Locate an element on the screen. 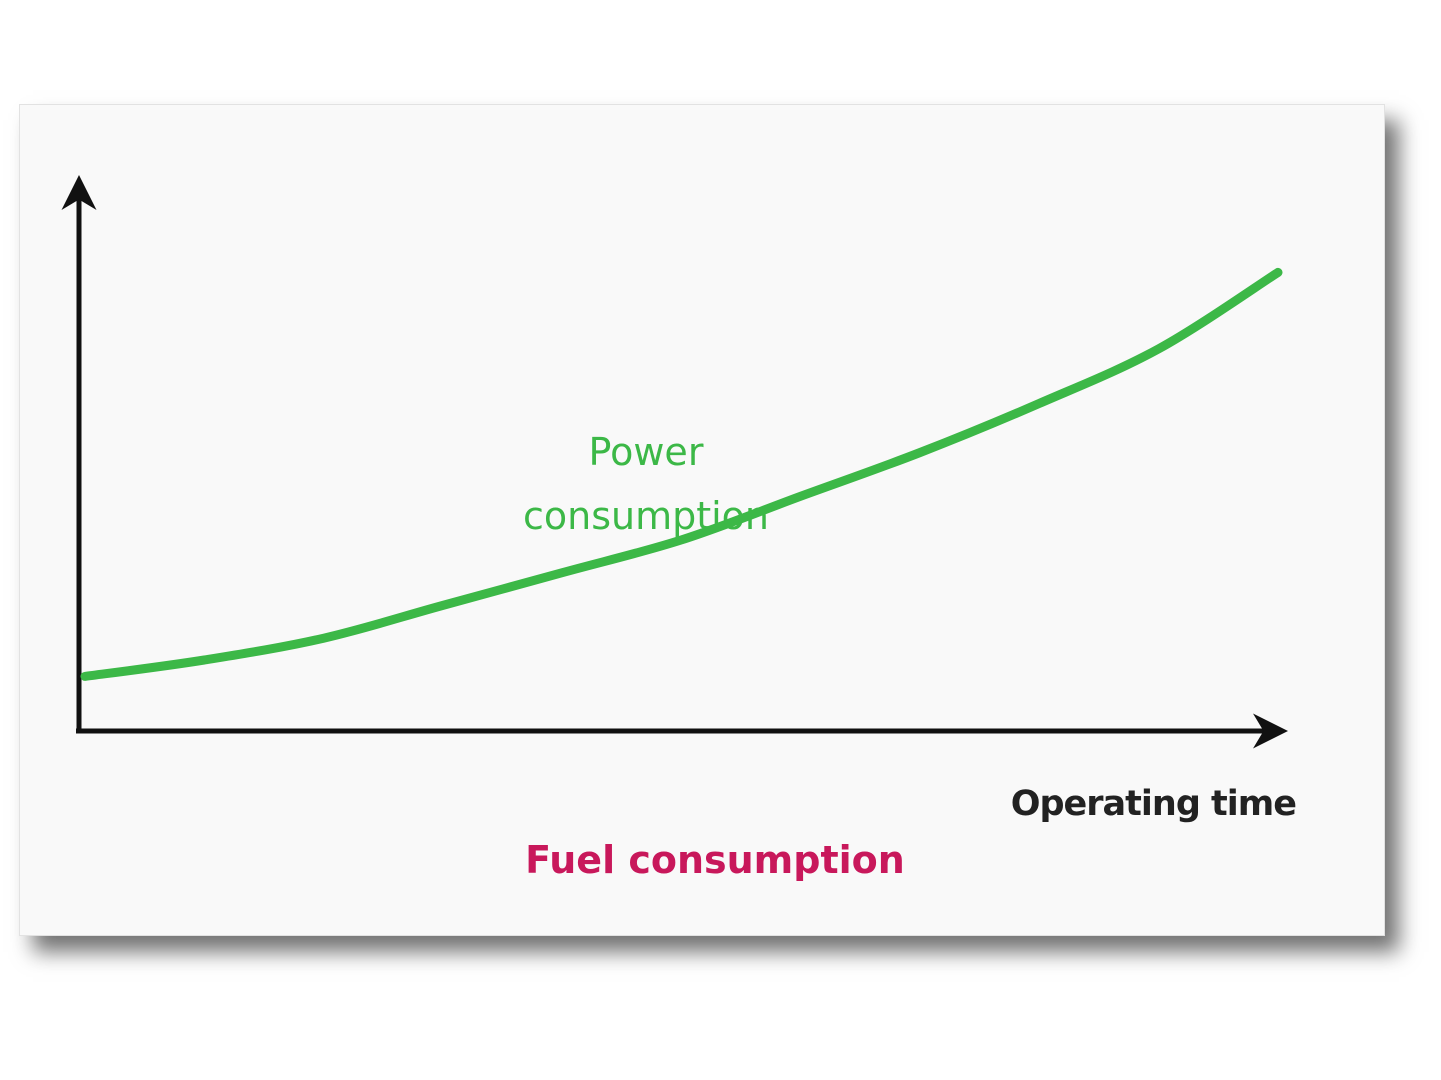 This screenshot has height=1080, width=1441. chart-title: Fuel consumption is located at coordinates (715, 860).